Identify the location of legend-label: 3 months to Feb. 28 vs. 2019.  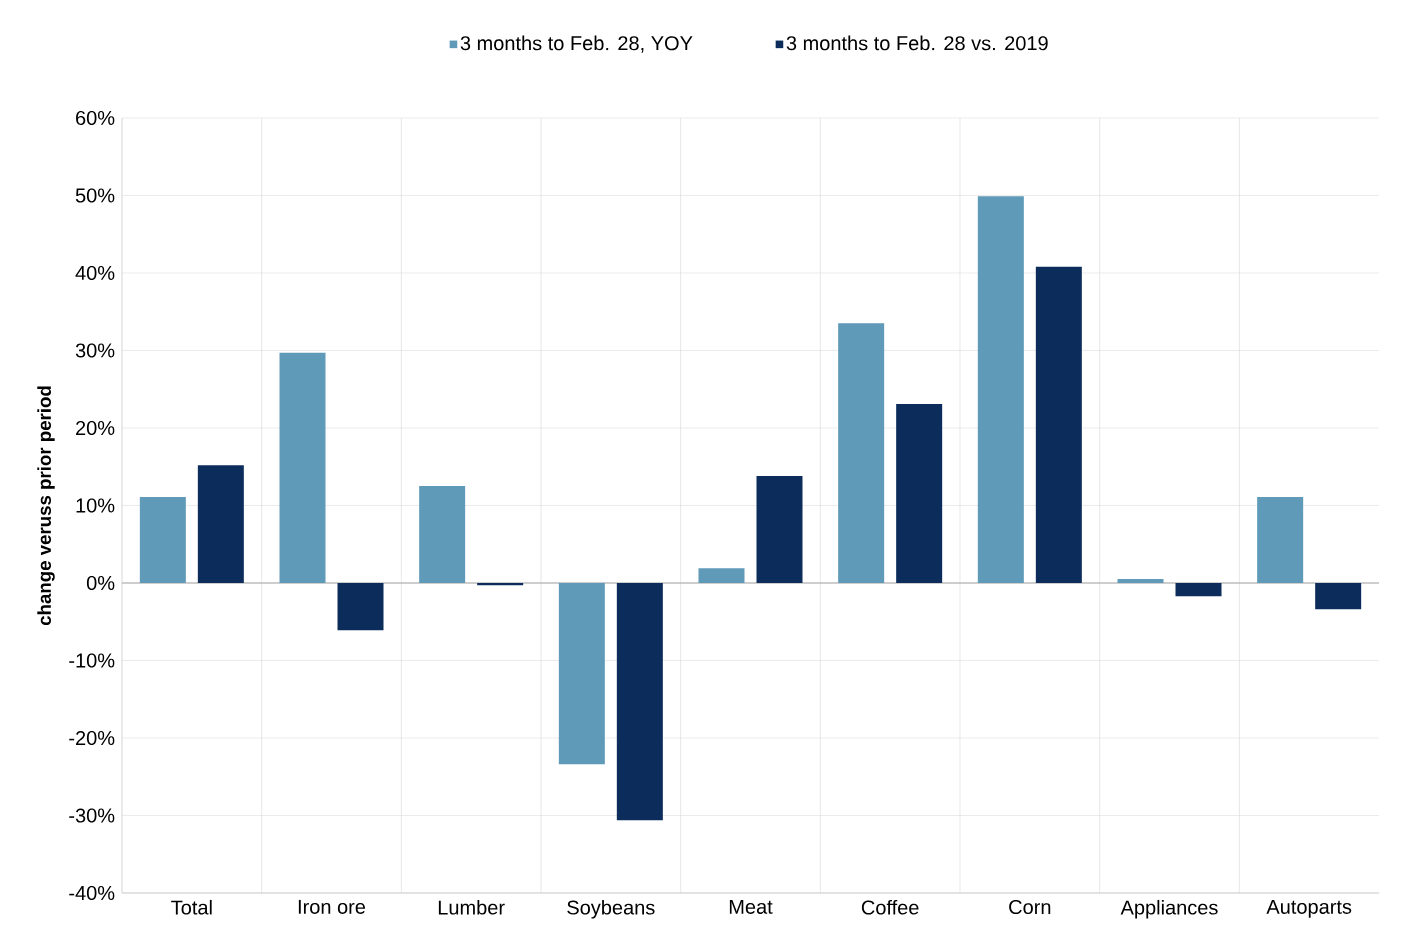
(917, 43).